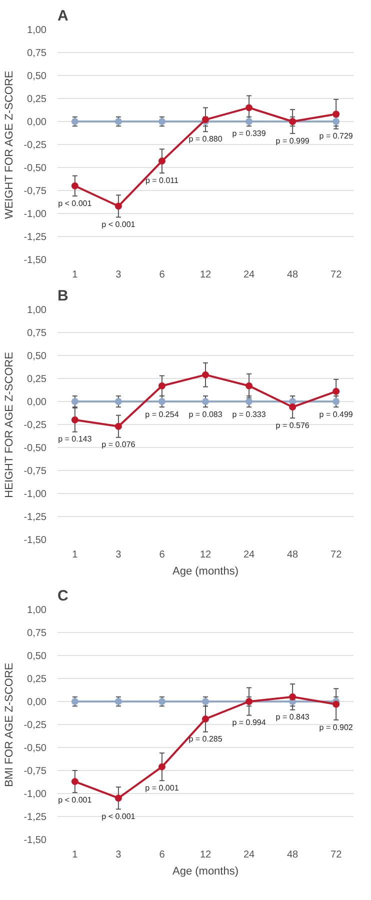  Describe the element at coordinates (249, 133) in the screenshot. I see `annotation: p = 0.339` at that location.